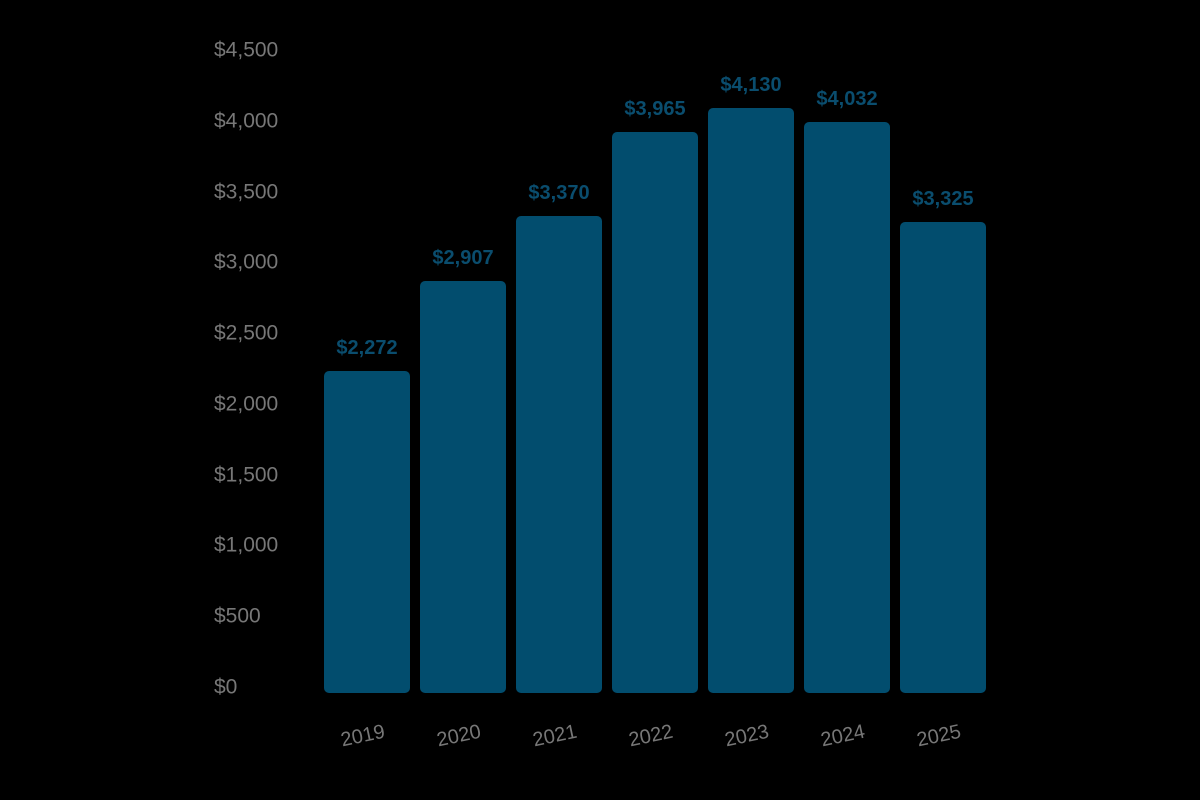  I want to click on x-tick-label: 2019, so click(362, 736).